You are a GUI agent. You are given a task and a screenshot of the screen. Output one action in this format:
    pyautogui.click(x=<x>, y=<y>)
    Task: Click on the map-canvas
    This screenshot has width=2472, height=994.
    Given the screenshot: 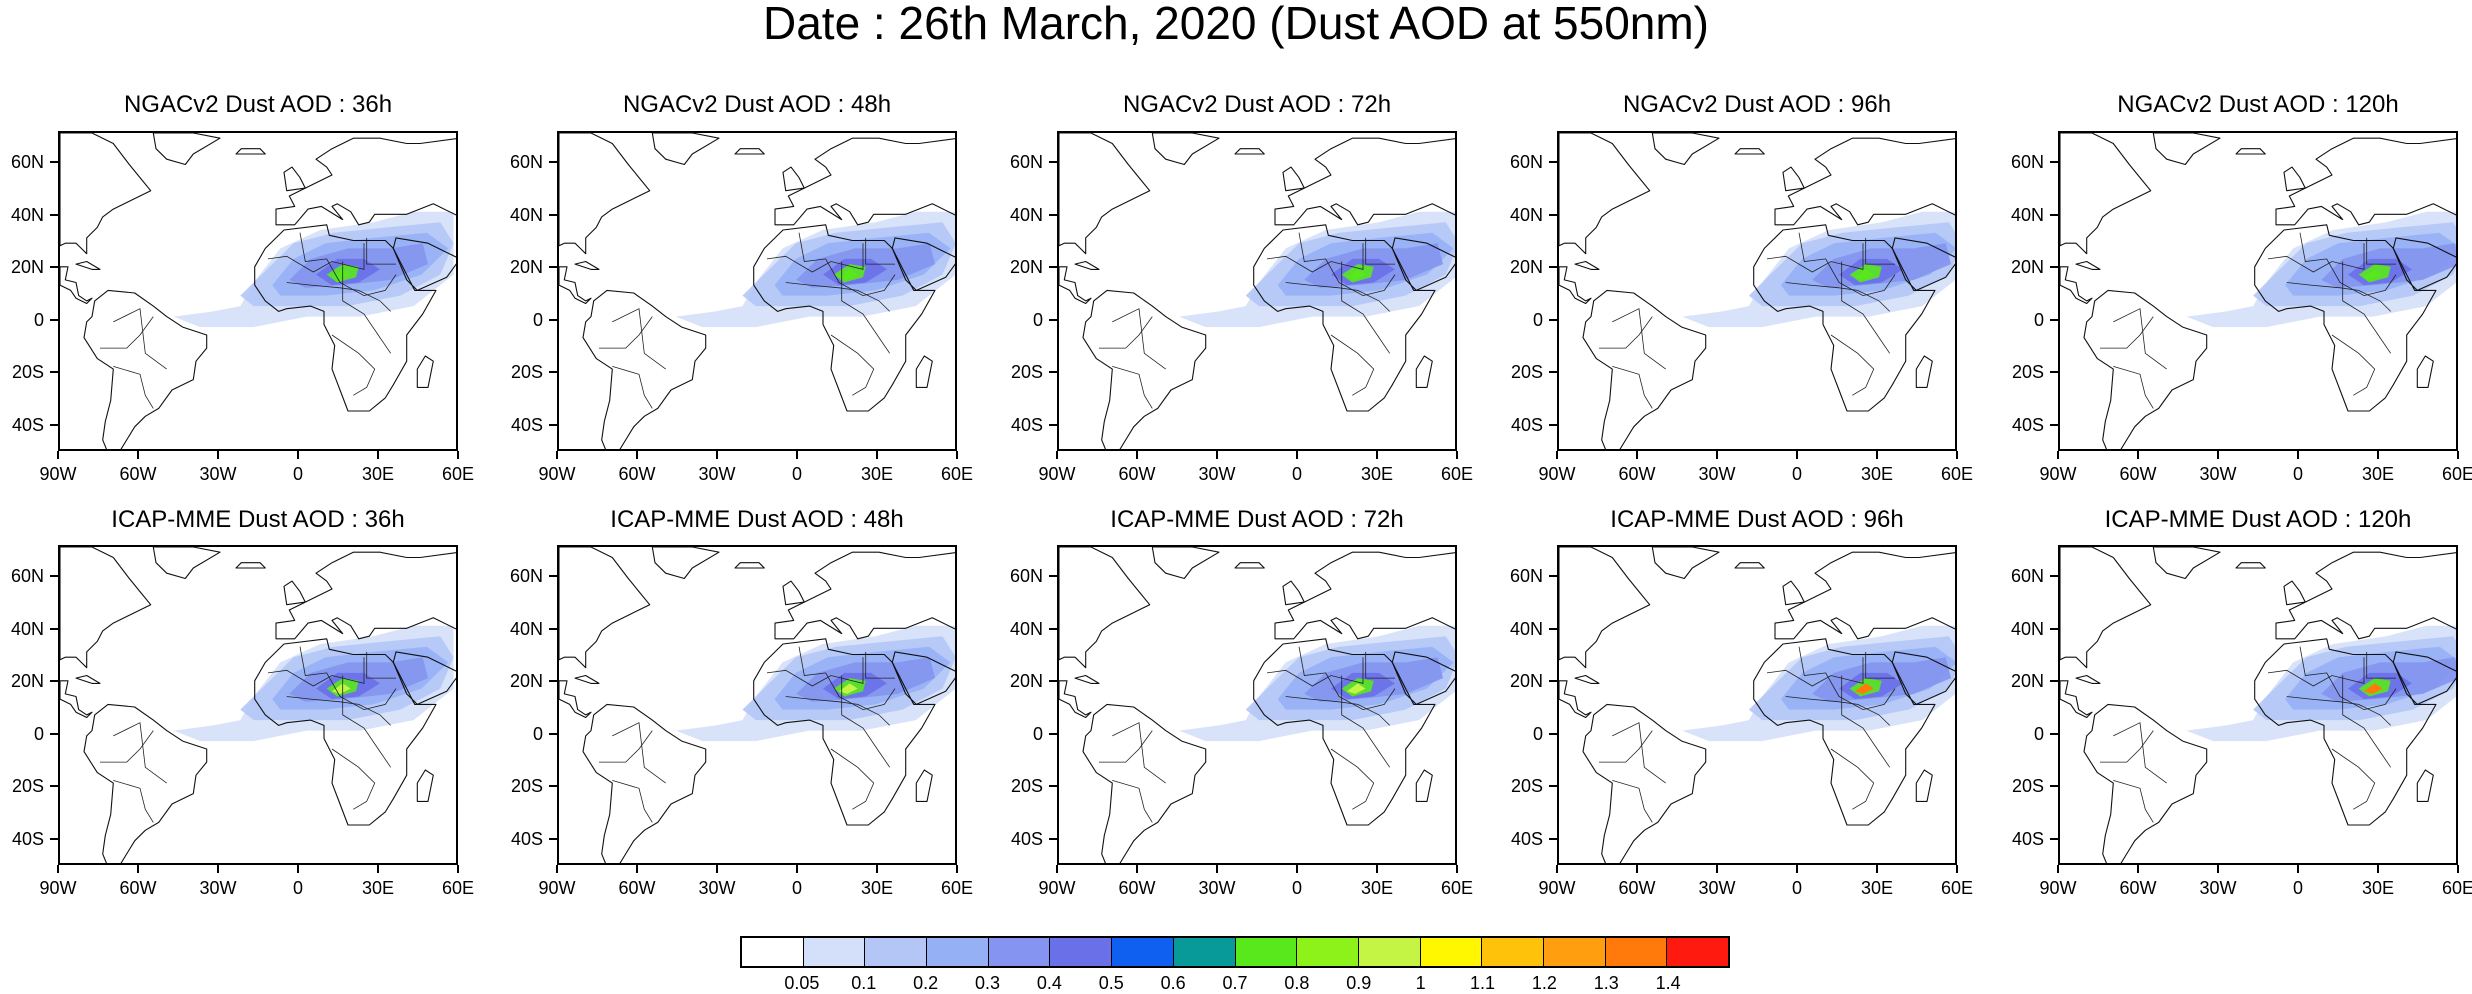 What is the action you would take?
    pyautogui.click(x=757, y=705)
    